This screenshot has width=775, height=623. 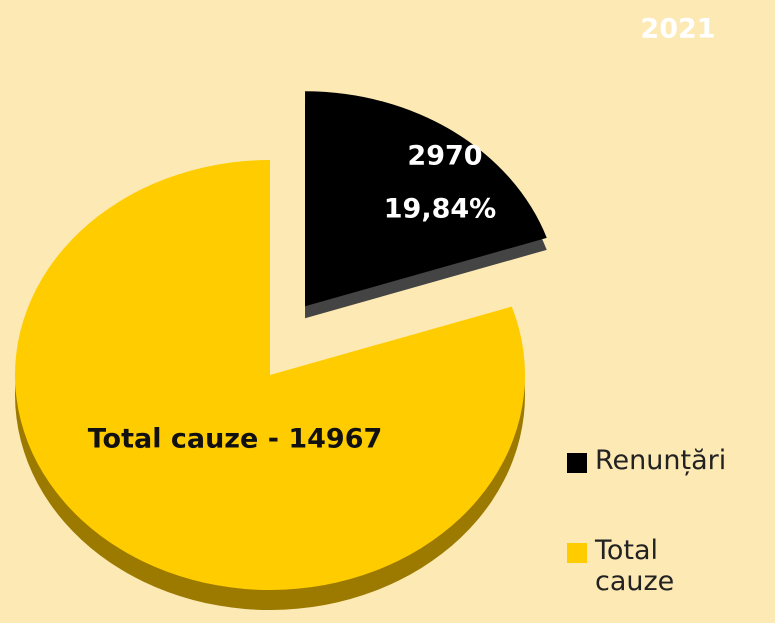 What do you see at coordinates (661, 460) in the screenshot?
I see `legend-label: Renunțări` at bounding box center [661, 460].